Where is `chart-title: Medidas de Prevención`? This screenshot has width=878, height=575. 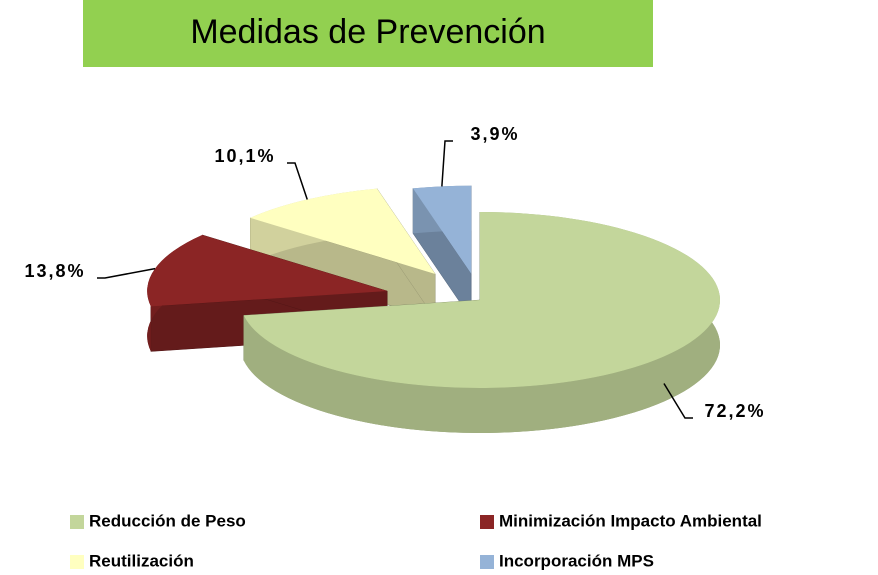 chart-title: Medidas de Prevención is located at coordinates (367, 32).